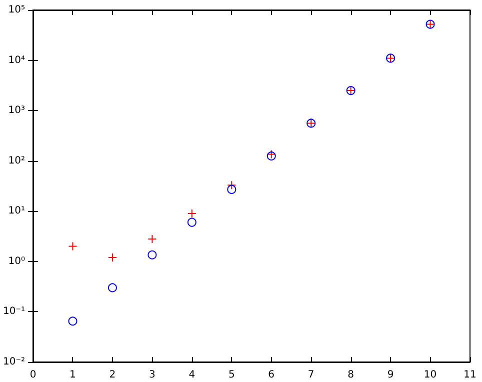 The image size is (482, 382). What do you see at coordinates (17, 110) in the screenshot?
I see `y-tick-label: 10³` at bounding box center [17, 110].